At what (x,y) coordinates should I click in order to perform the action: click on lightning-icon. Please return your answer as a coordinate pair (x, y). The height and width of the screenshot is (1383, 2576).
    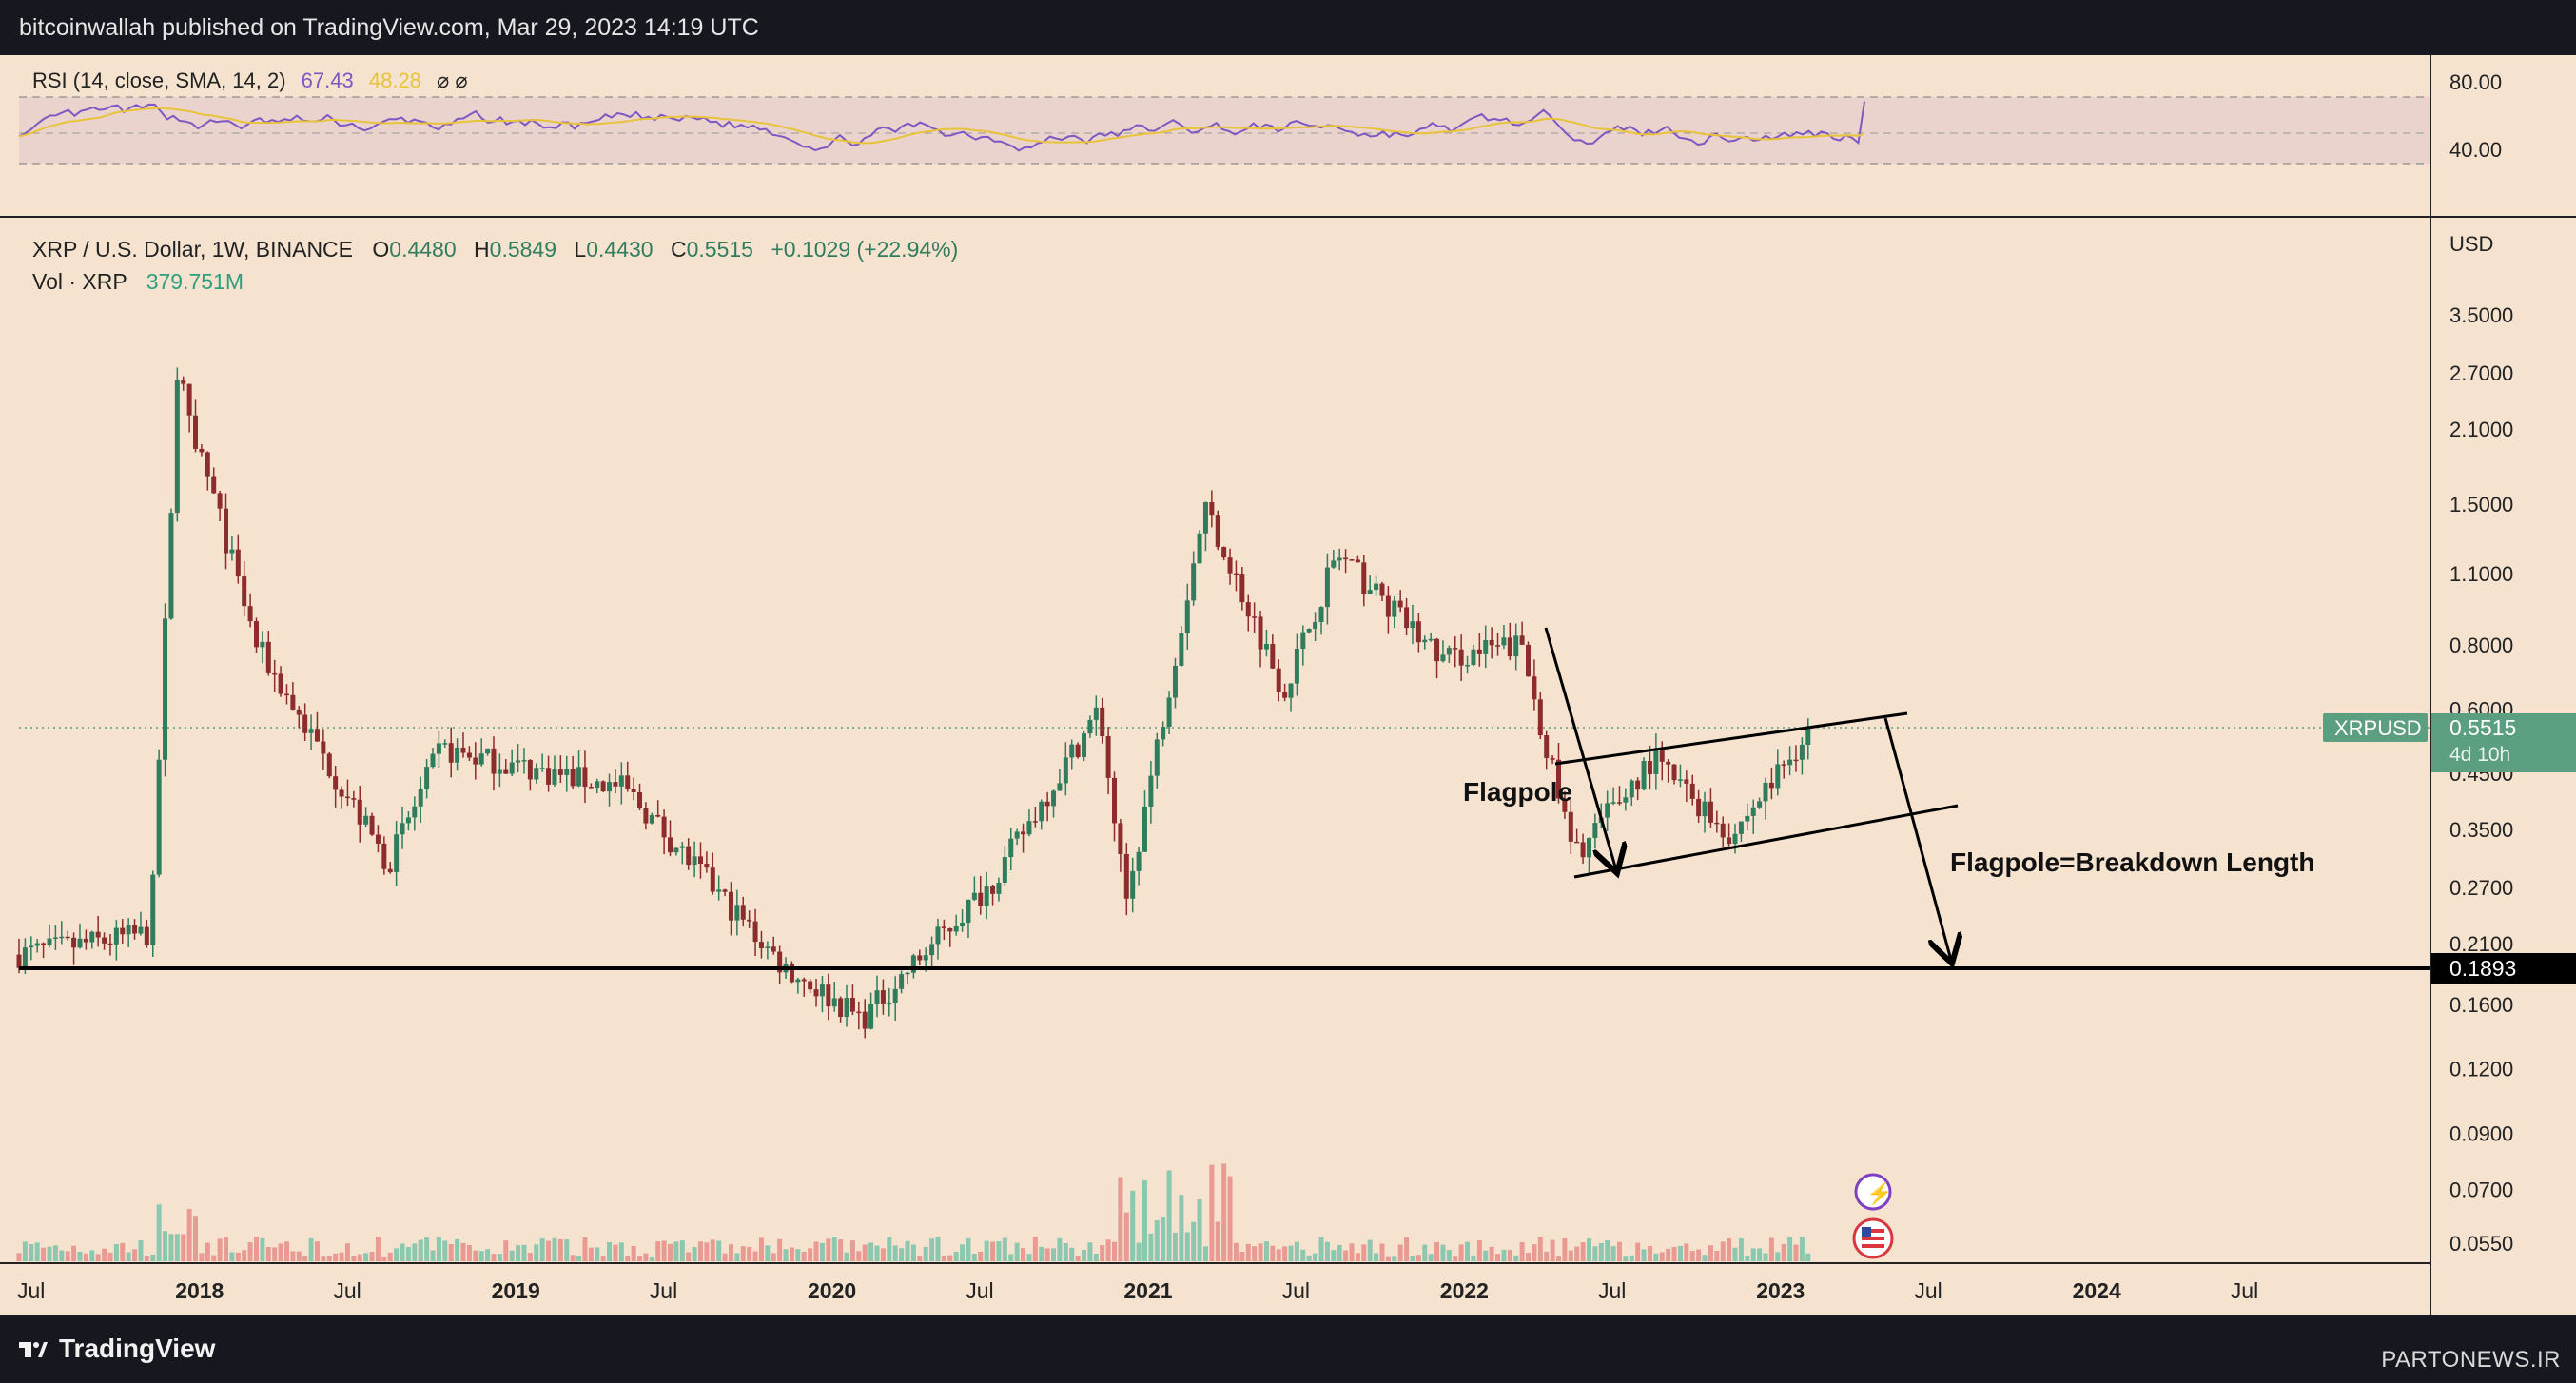
    Looking at the image, I should click on (1873, 1192).